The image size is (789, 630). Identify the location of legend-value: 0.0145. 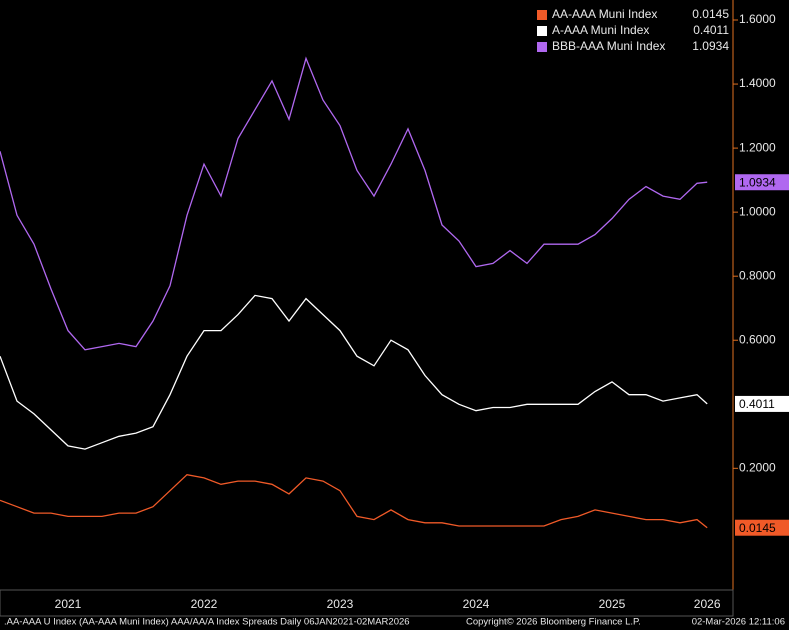
(710, 14).